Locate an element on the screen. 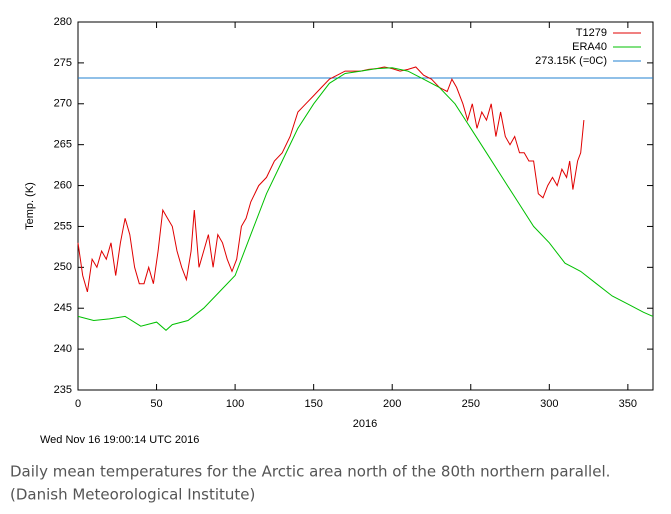  caption: (Danish Meteorological Institute) is located at coordinates (132, 495).